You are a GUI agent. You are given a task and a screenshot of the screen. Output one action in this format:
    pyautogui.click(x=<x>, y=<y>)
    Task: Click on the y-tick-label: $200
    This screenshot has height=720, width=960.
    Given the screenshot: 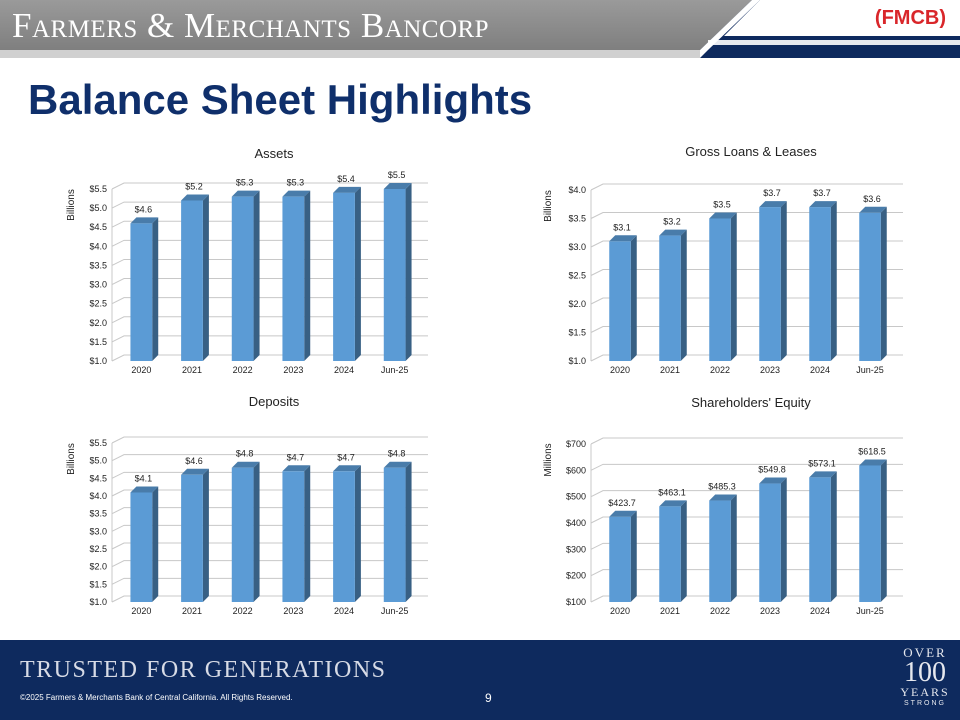 What is the action you would take?
    pyautogui.click(x=576, y=576)
    